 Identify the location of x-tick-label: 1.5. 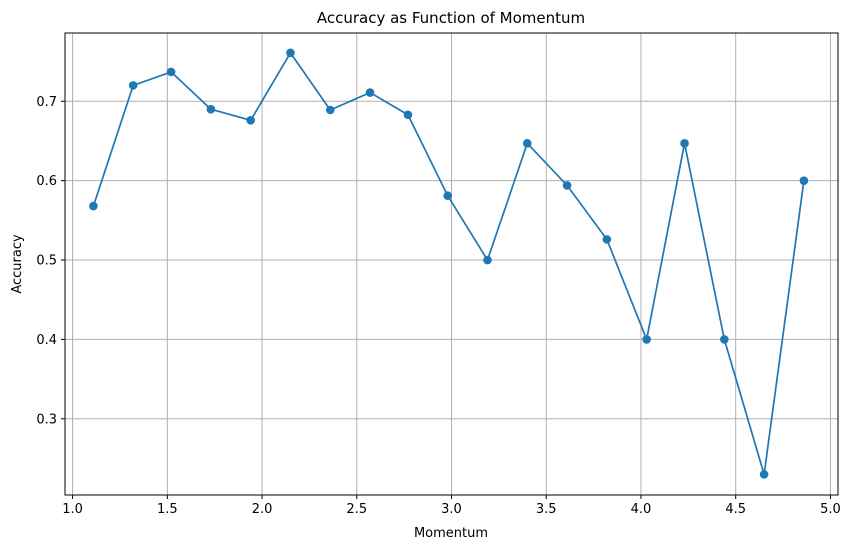
(167, 509).